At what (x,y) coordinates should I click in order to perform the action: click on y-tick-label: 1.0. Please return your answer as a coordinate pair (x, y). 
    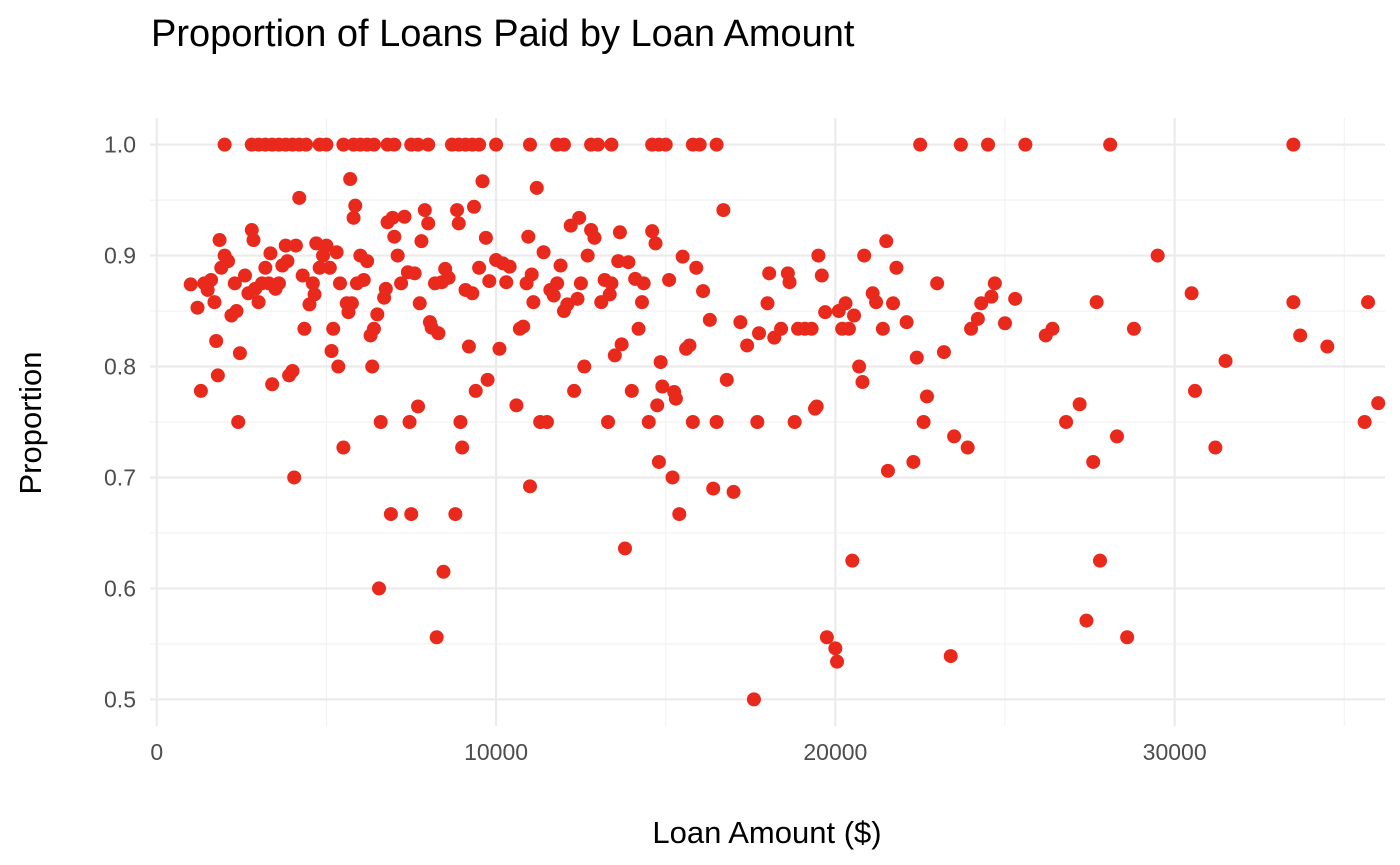
    Looking at the image, I should click on (120, 145).